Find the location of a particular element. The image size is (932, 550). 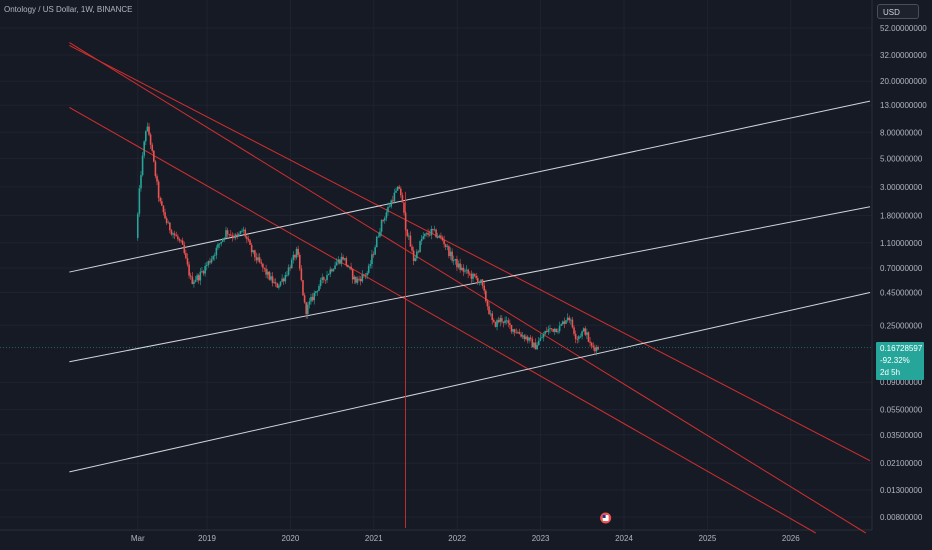

time-axis-label: 2026 is located at coordinates (791, 538).